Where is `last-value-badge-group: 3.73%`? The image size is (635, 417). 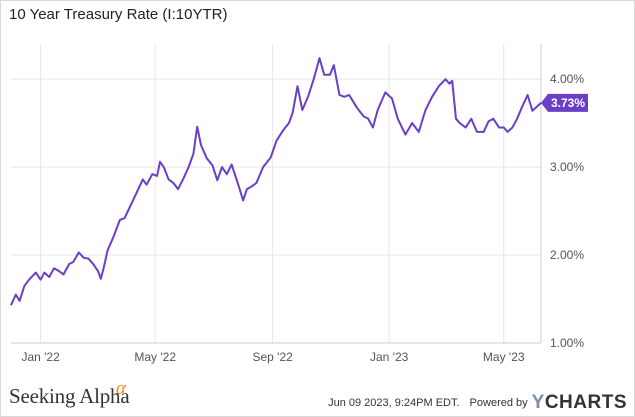
last-value-badge-group: 3.73% is located at coordinates (564, 102).